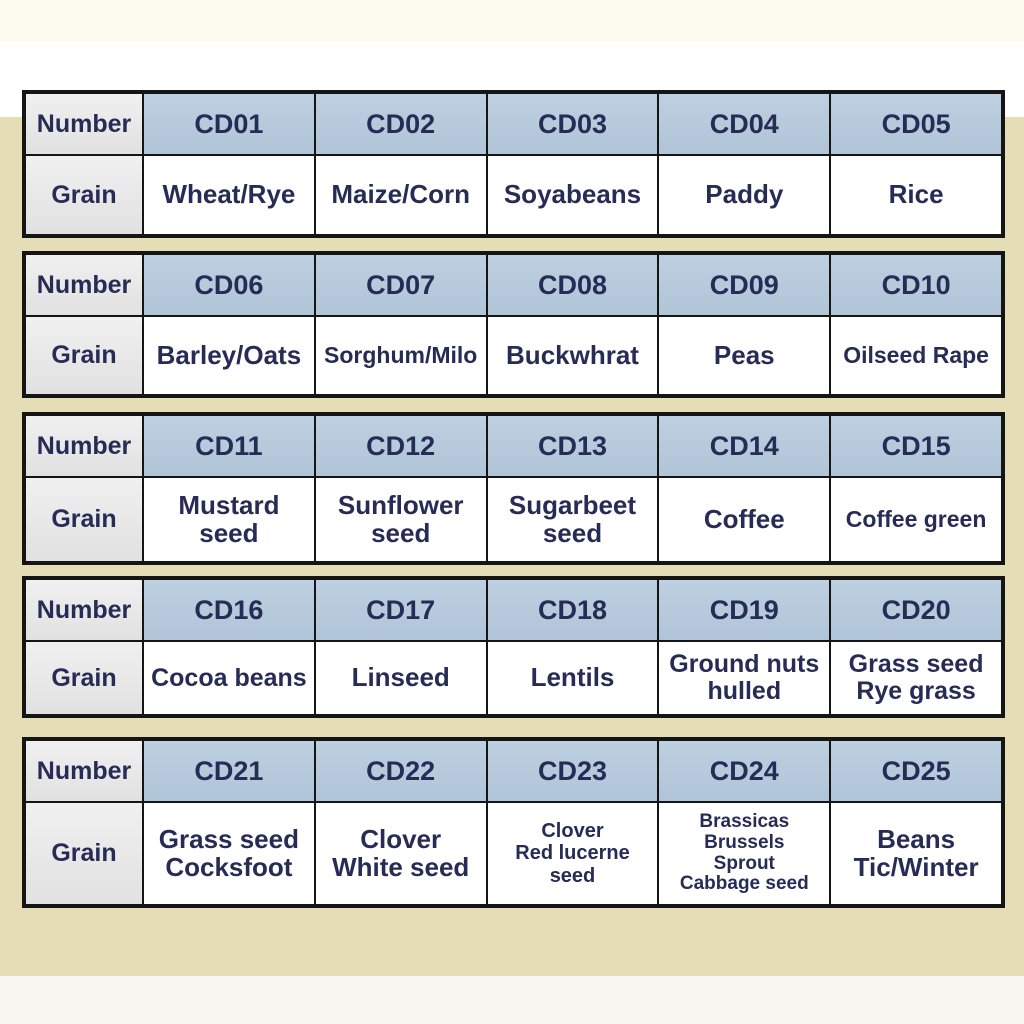 The height and width of the screenshot is (1024, 1024). I want to click on grain-cell-cd24: Brassicas Brussels Sprout Cabbage seed, so click(744, 853).